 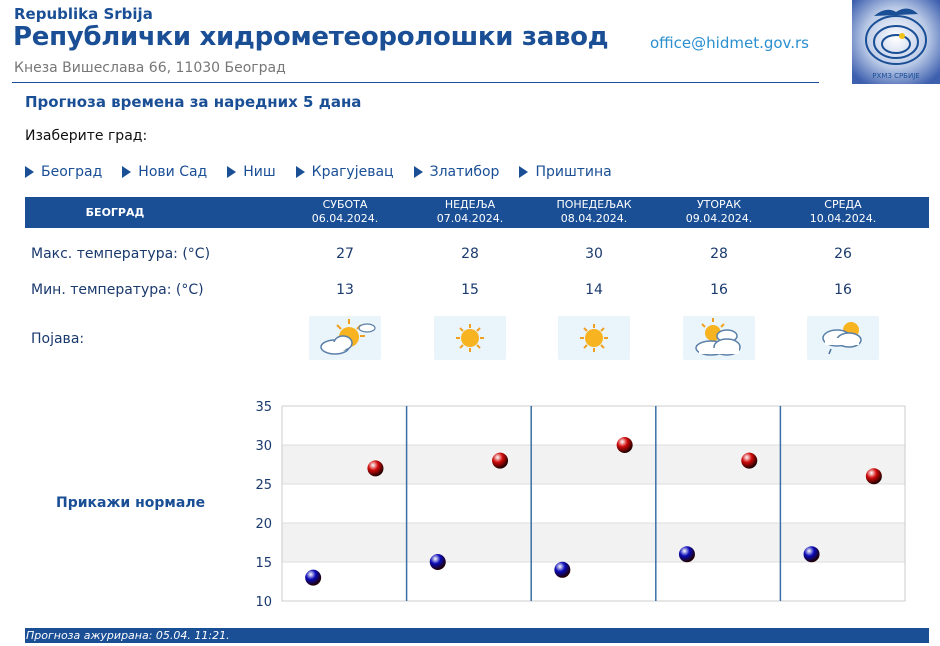 What do you see at coordinates (594, 204) in the screenshot?
I see `day-name: ПОНЕДЕЉАК` at bounding box center [594, 204].